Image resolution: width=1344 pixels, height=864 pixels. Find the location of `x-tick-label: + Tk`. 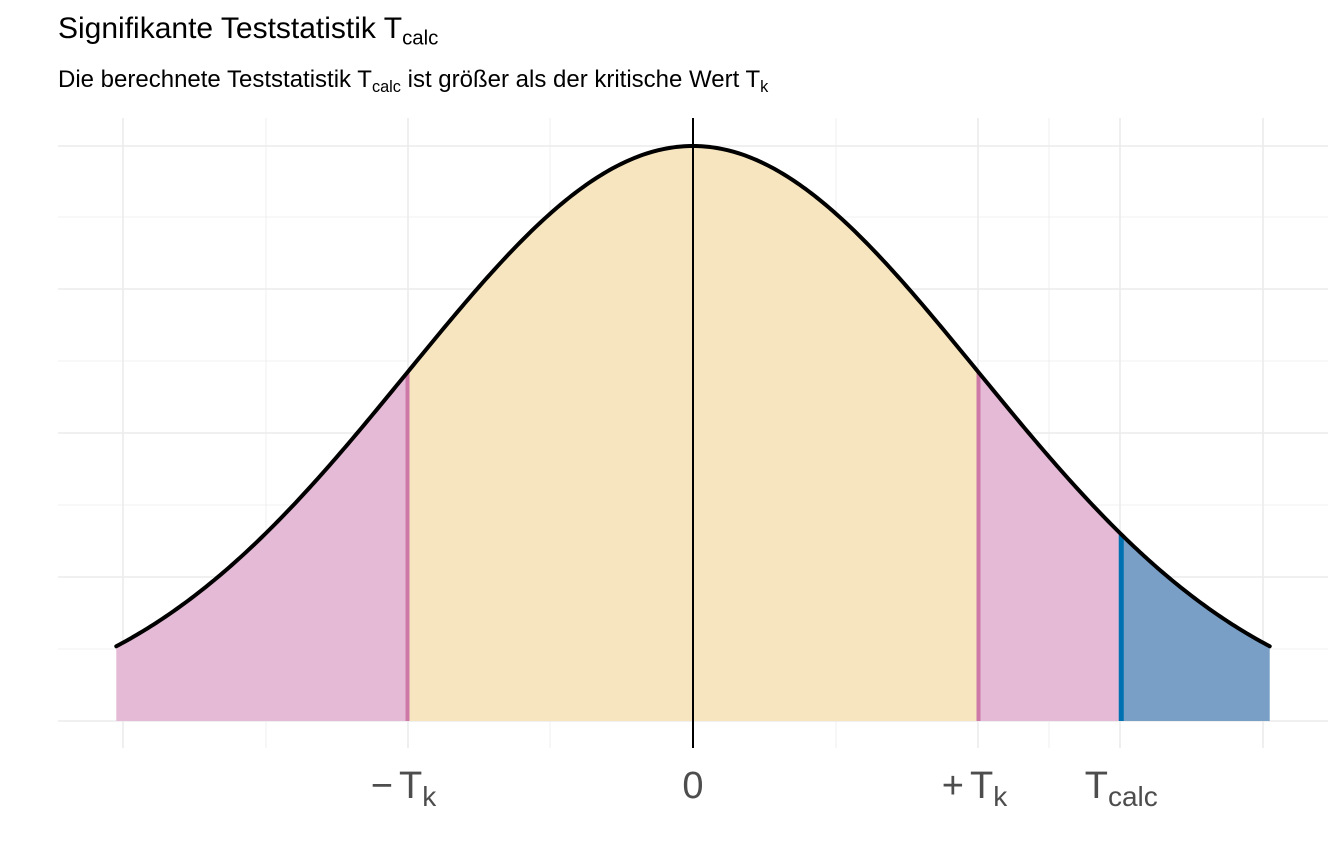

x-tick-label: + Tk is located at coordinates (975, 788).